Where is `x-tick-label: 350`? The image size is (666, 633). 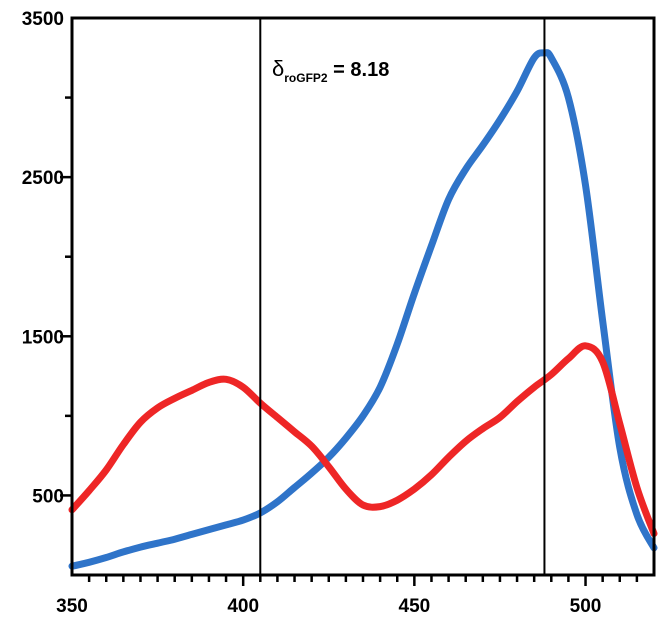 x-tick-label: 350 is located at coordinates (72, 606).